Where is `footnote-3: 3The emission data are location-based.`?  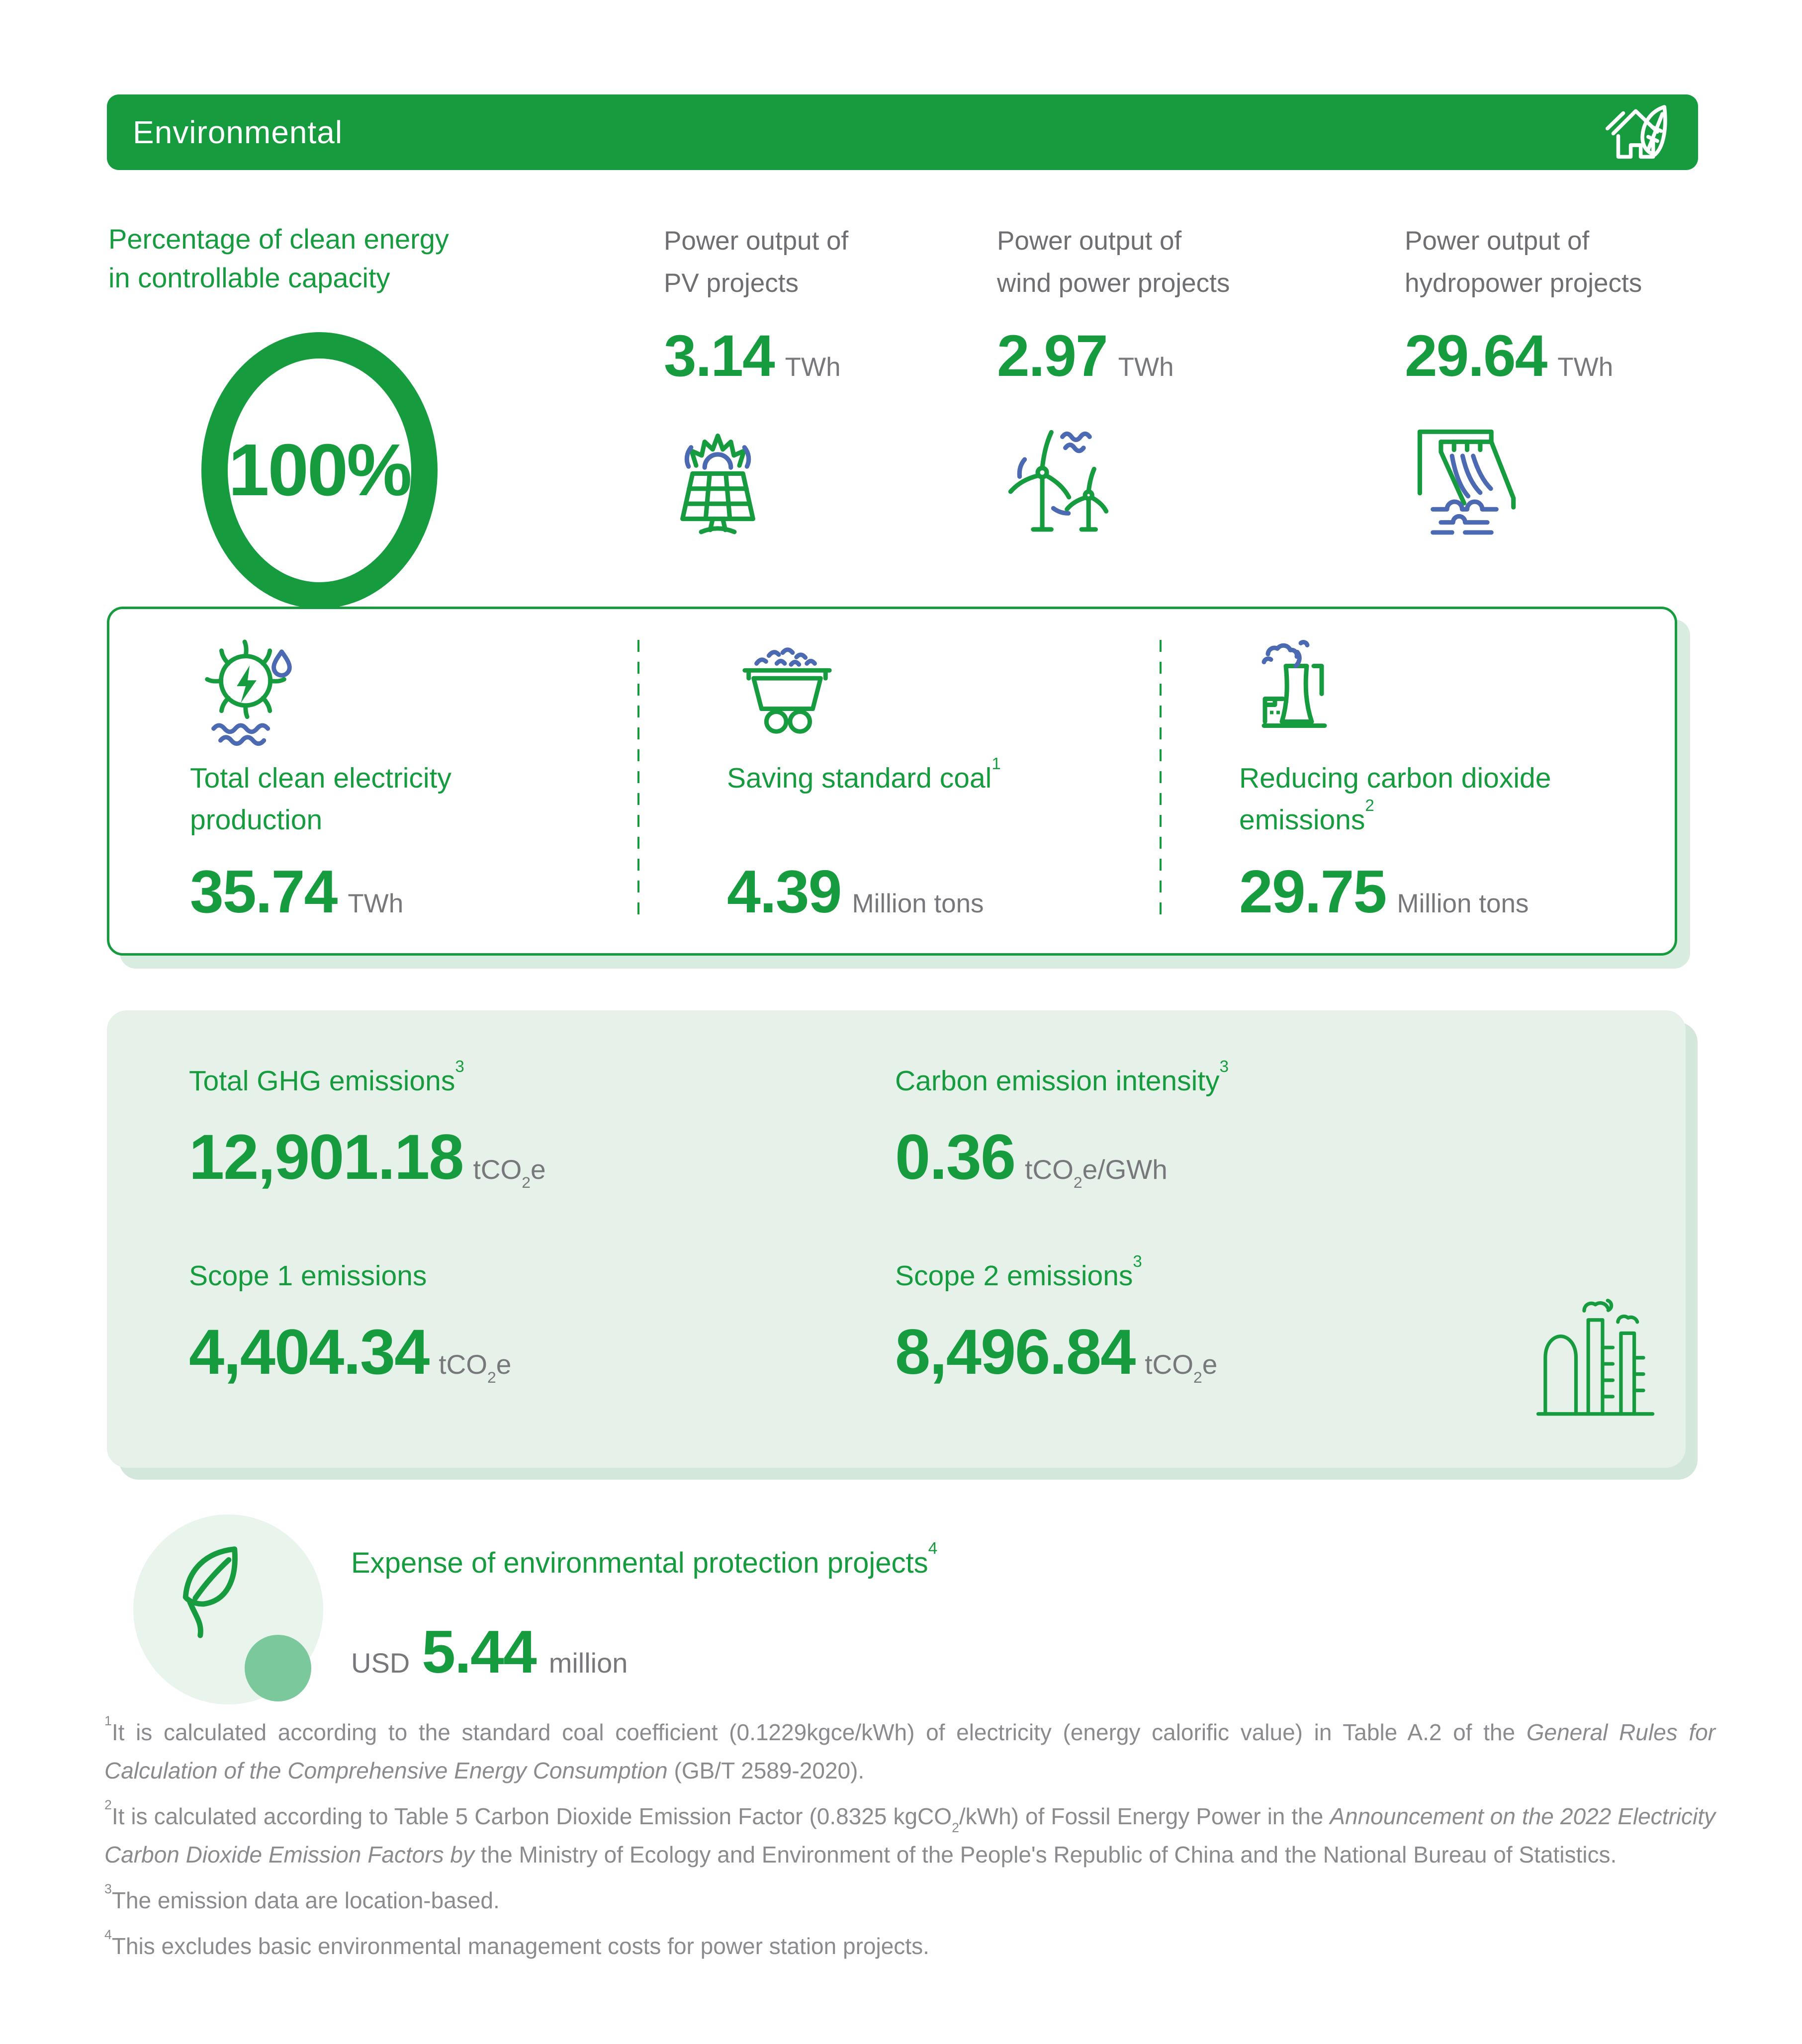
footnote-3: 3The emission data are location-based. is located at coordinates (302, 1897).